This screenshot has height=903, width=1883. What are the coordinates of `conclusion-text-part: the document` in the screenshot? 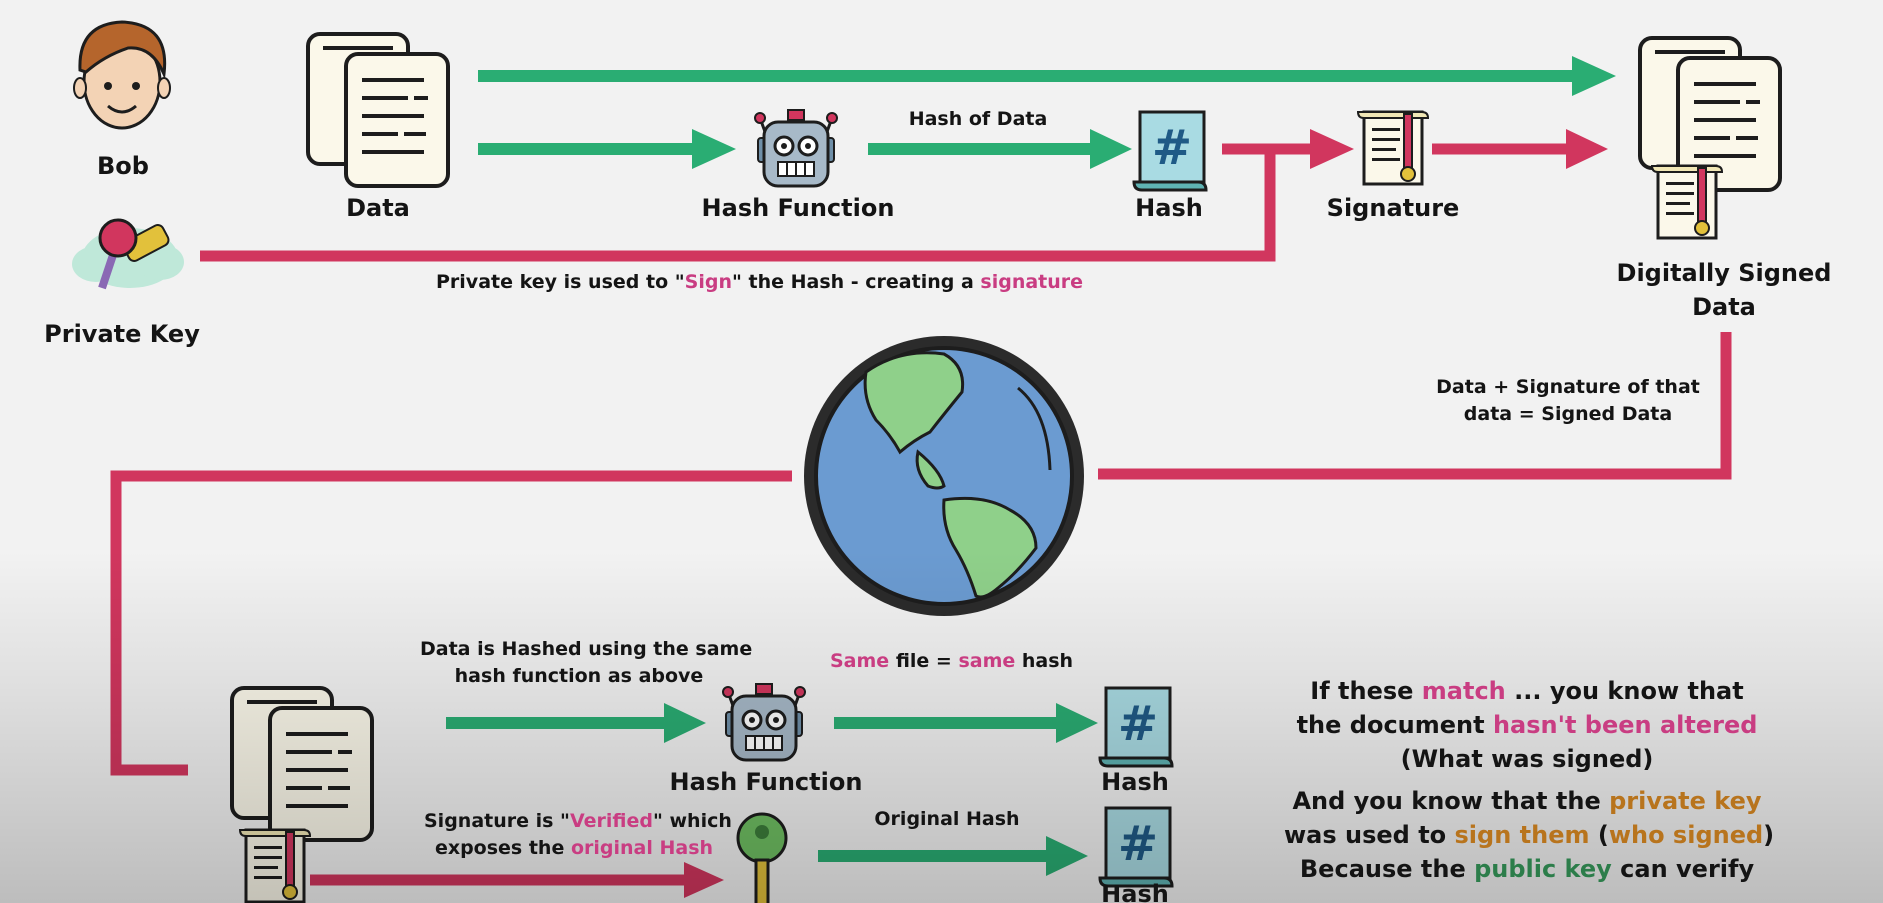 It's located at (1394, 725).